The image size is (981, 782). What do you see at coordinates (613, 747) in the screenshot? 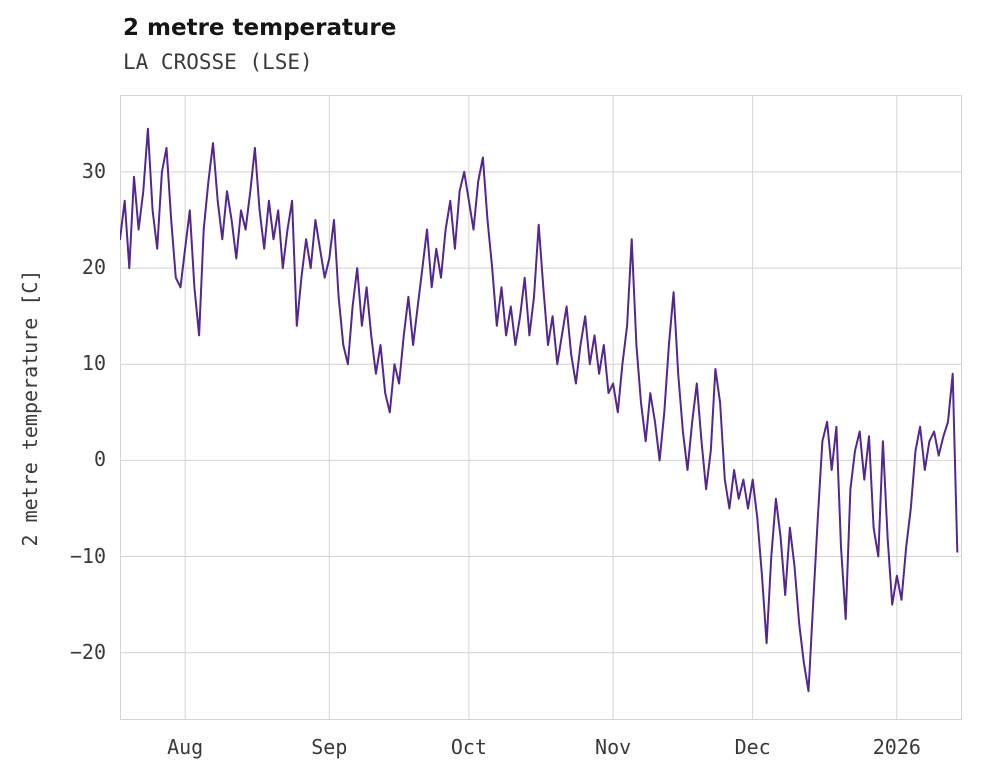
I see `x-tick-label: Nov` at bounding box center [613, 747].